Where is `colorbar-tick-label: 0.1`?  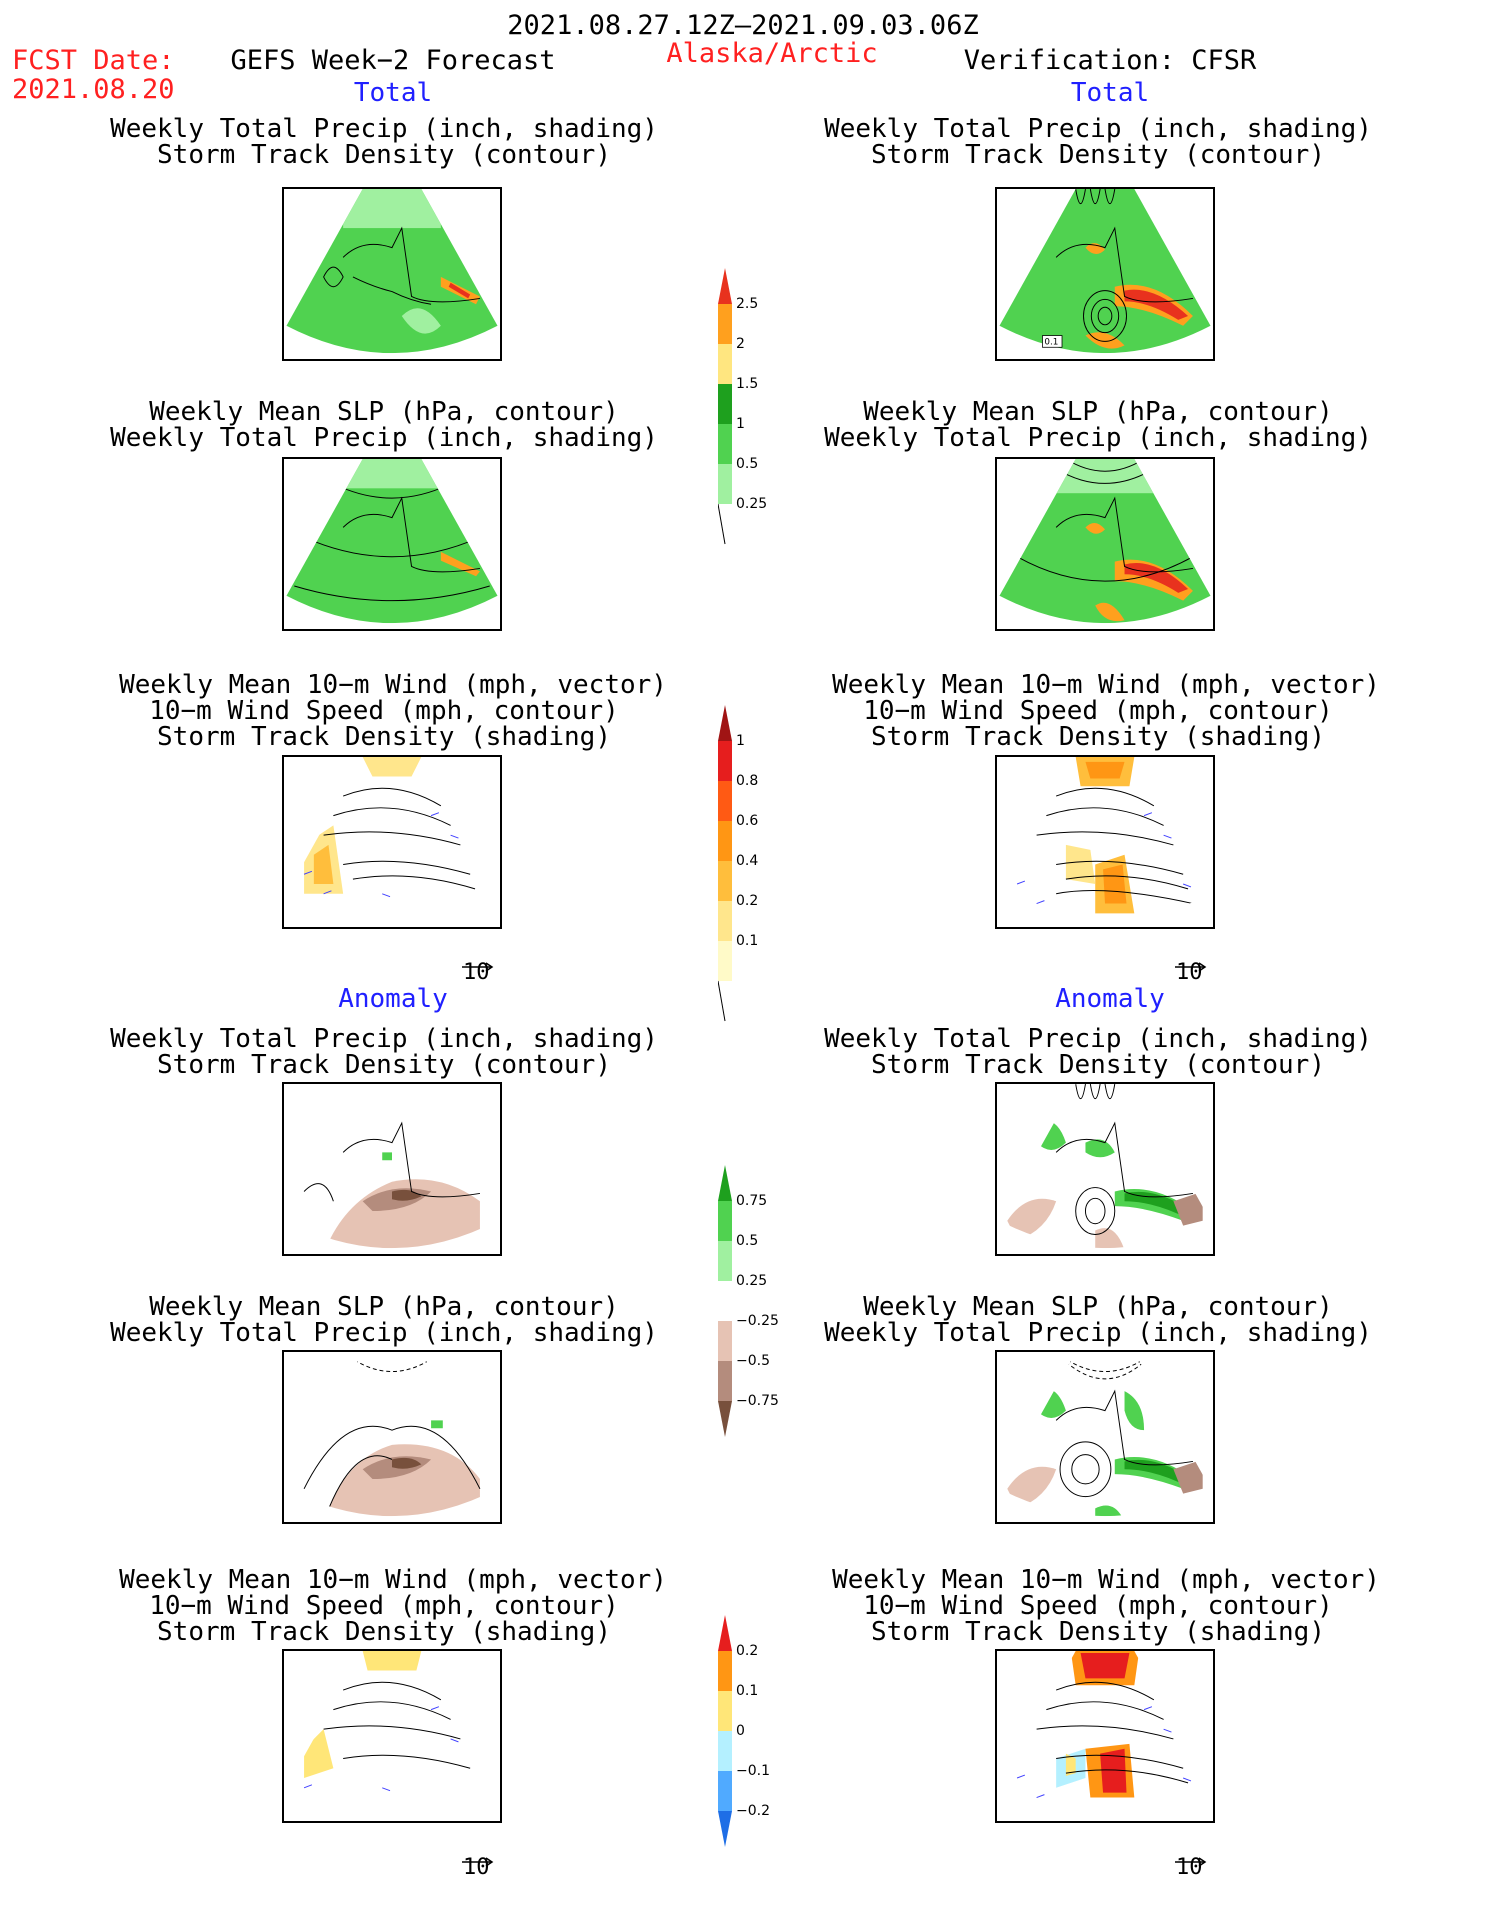 colorbar-tick-label: 0.1 is located at coordinates (747, 941).